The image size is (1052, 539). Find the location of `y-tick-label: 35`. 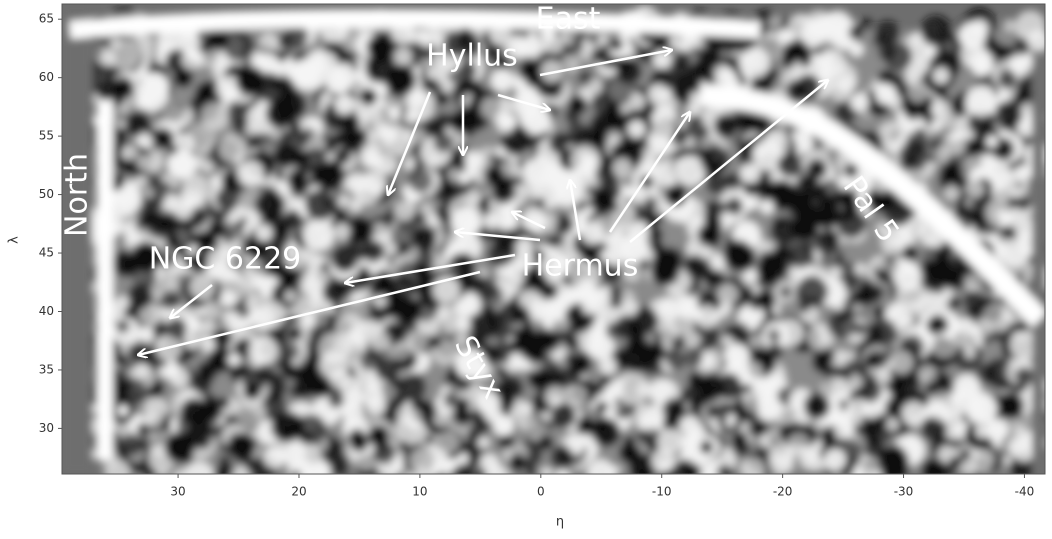

y-tick-label: 35 is located at coordinates (46, 369).